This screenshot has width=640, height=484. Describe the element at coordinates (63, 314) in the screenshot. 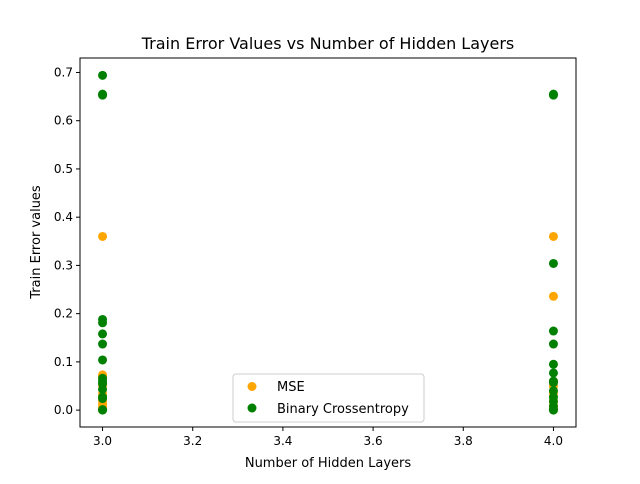

I see `y-tick-label: 0.2` at that location.